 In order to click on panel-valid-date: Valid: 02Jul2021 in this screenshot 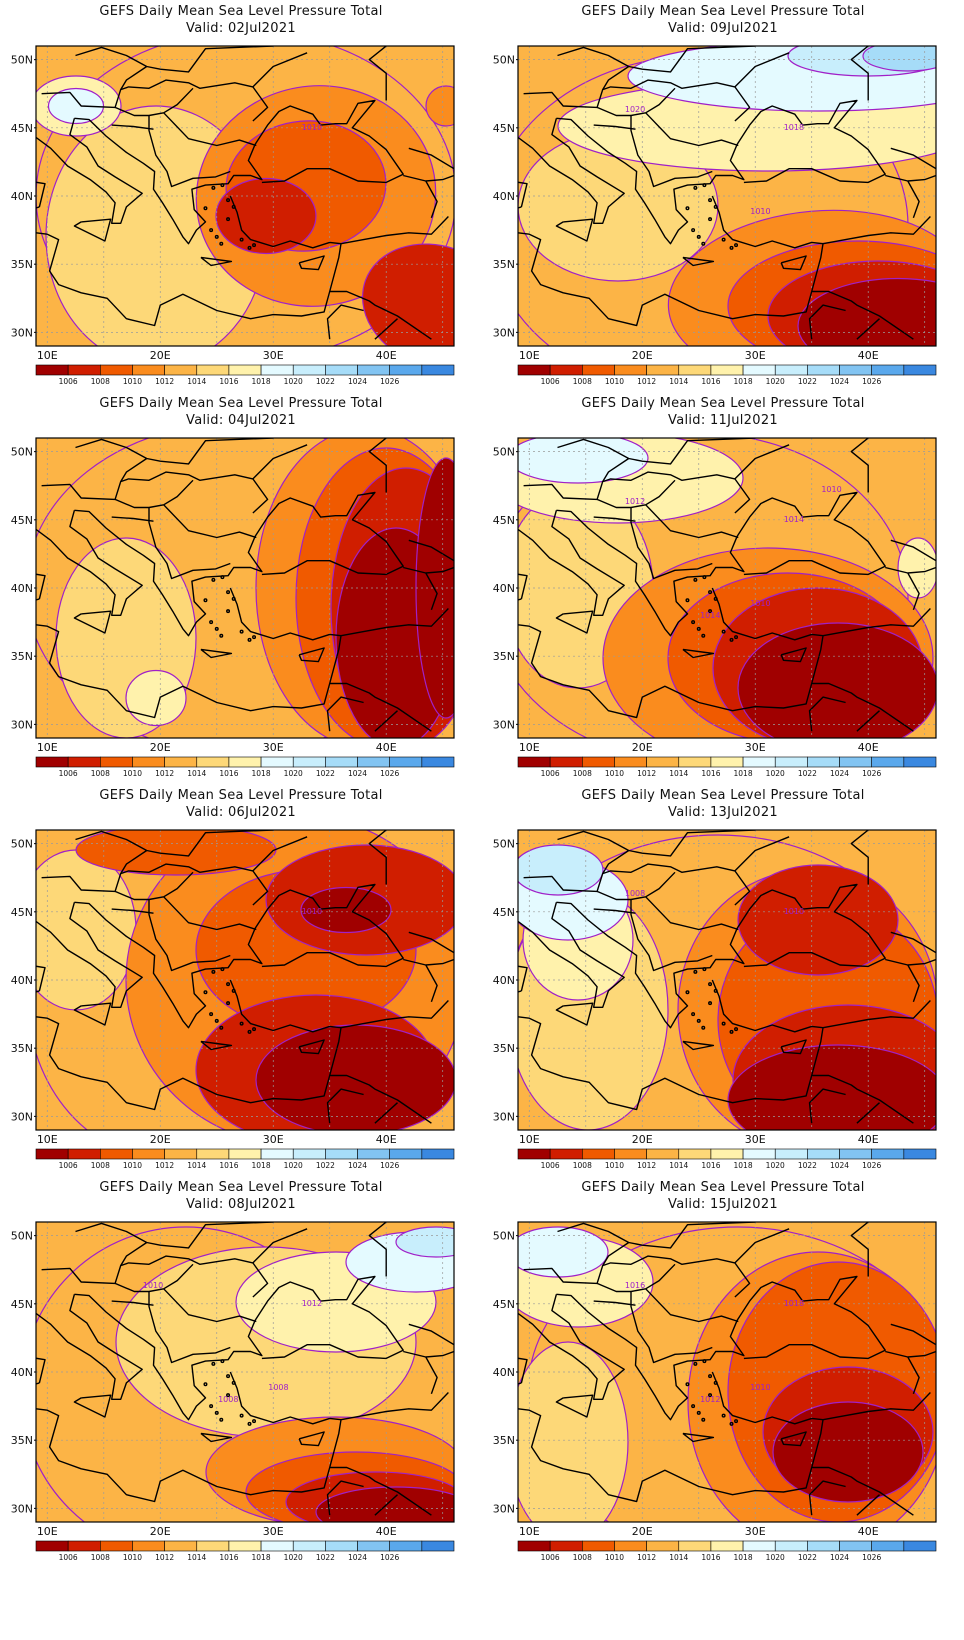, I will do `click(241, 28)`.